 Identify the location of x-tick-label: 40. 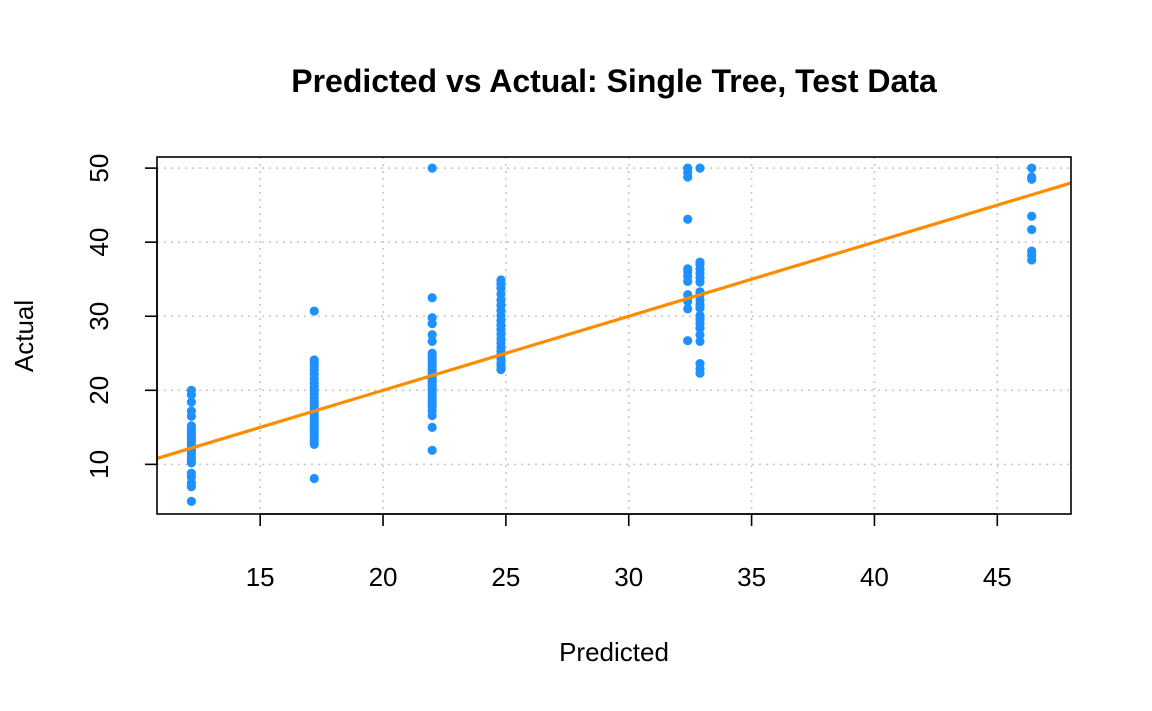
(874, 577).